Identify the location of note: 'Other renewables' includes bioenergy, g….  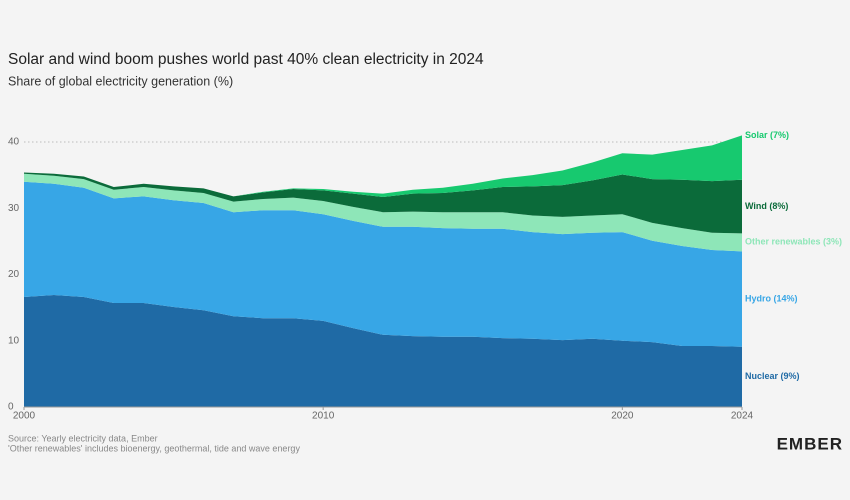
(154, 448).